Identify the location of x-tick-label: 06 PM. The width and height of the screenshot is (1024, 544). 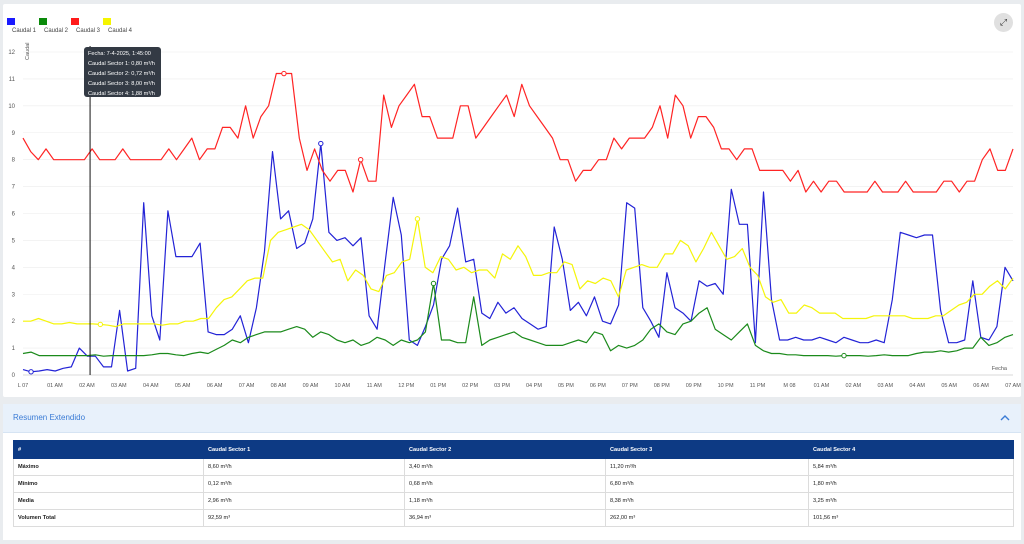
(598, 386).